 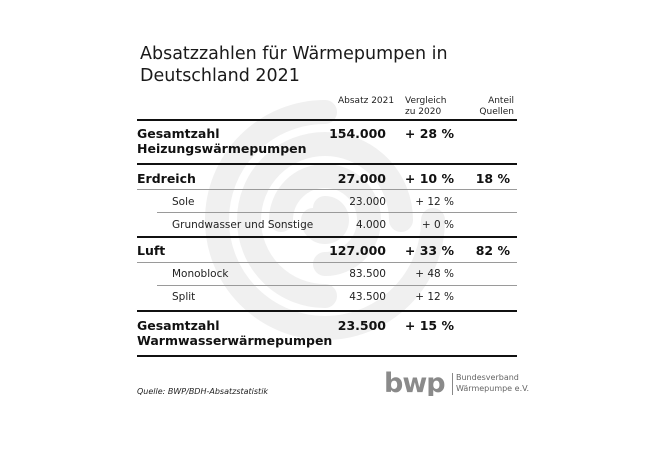 I want to click on header-rule, so click(x=327, y=120).